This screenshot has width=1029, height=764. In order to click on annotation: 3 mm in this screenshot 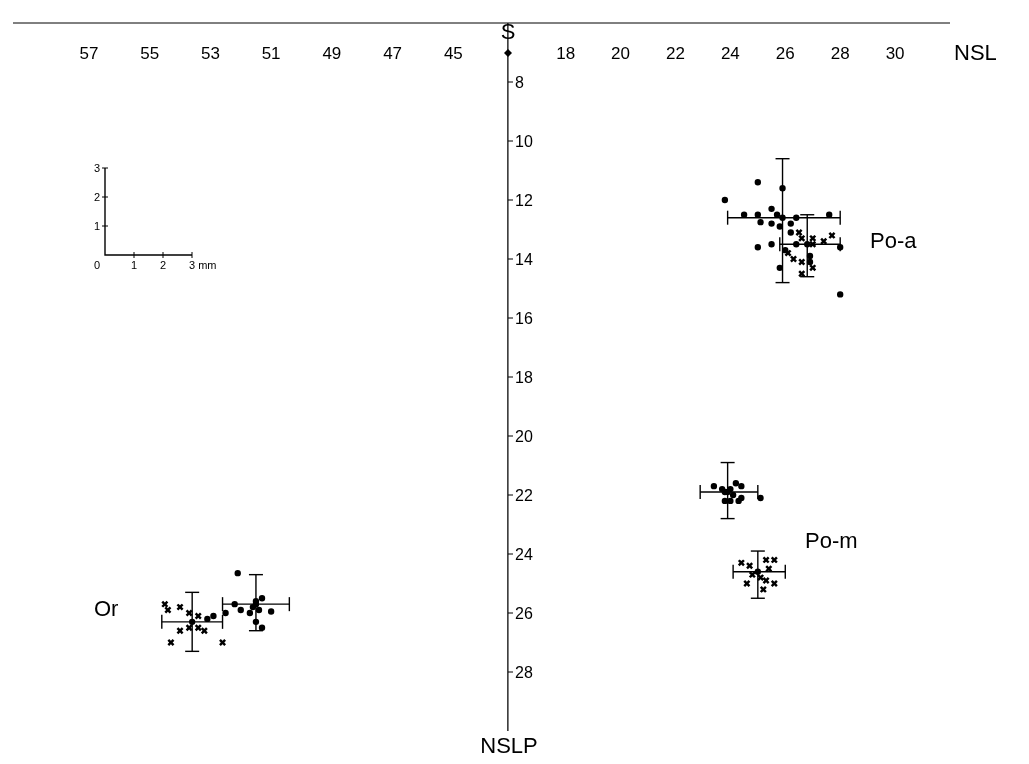, I will do `click(203, 265)`.